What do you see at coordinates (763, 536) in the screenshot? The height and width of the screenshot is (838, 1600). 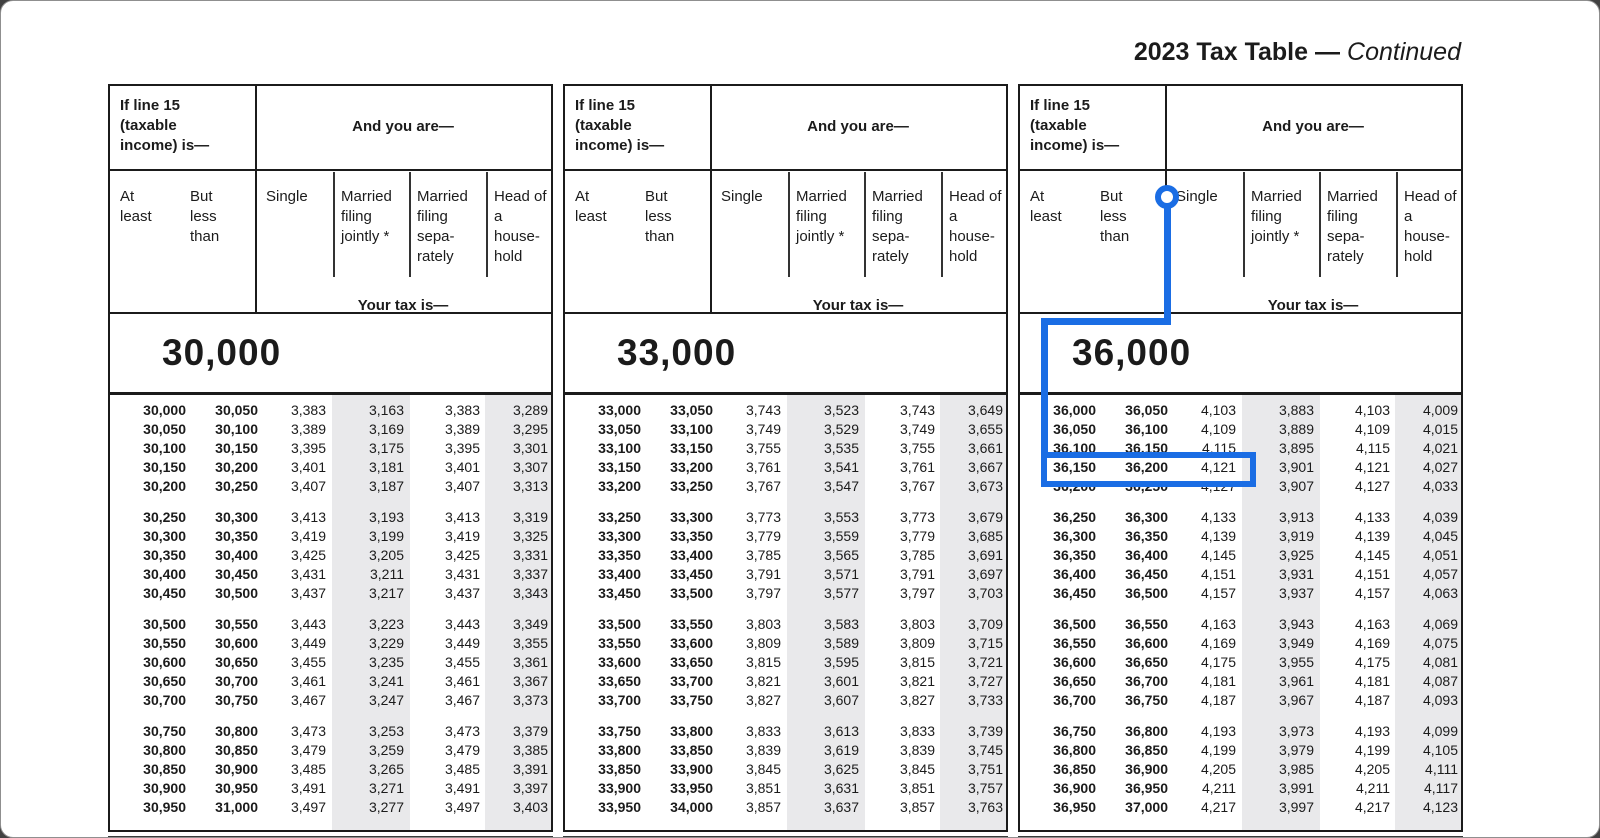 I see `tax-amount-cell: 3,779` at bounding box center [763, 536].